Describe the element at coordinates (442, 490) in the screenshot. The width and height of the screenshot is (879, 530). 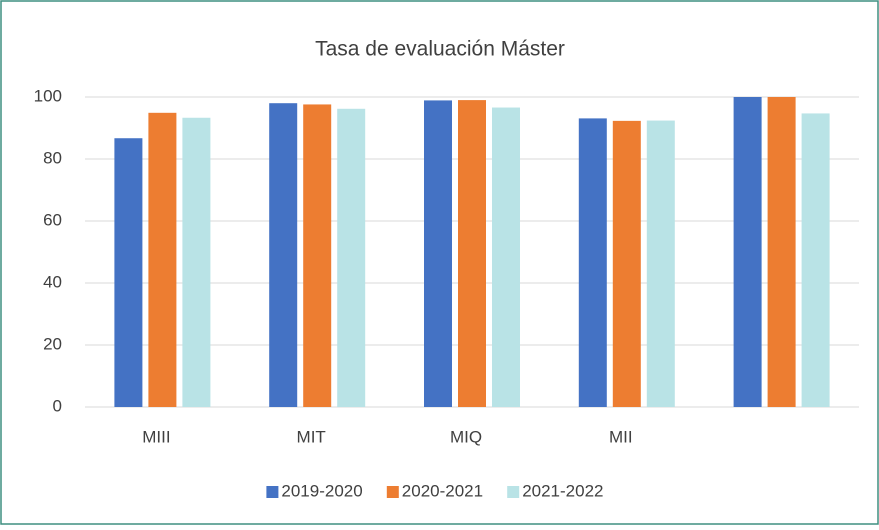
I see `legend-label: 2020-2021` at that location.